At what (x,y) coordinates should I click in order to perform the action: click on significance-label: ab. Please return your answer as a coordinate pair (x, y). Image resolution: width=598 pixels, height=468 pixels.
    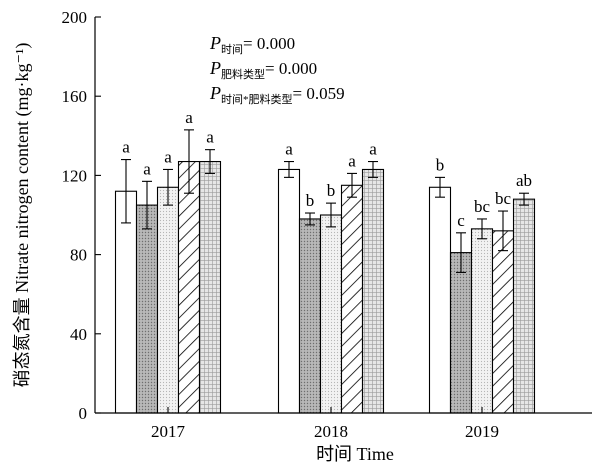
    Looking at the image, I should click on (524, 180).